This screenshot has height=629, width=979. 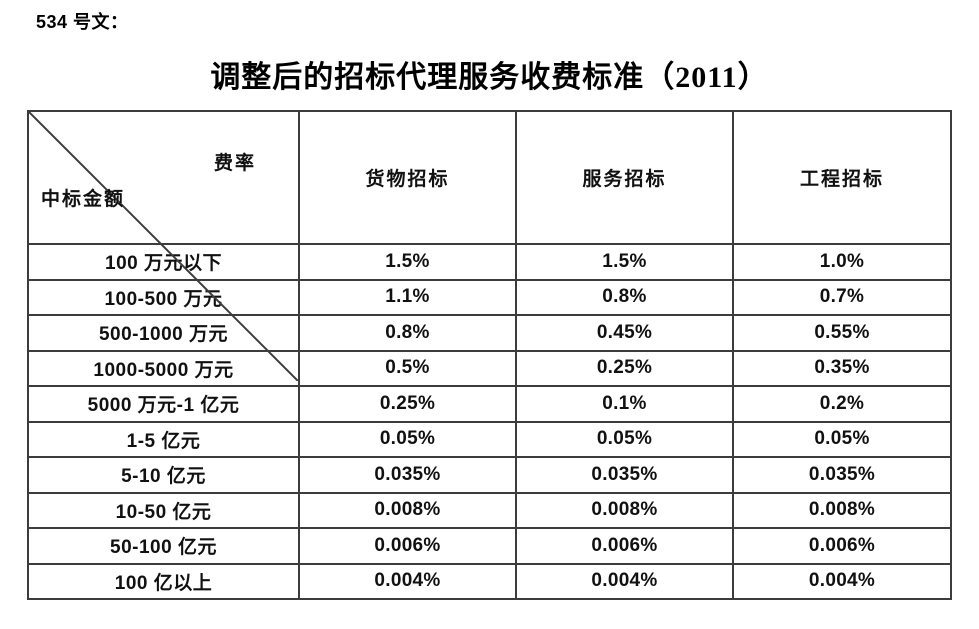 I want to click on fee-value-service: 0.25%, so click(x=624, y=368).